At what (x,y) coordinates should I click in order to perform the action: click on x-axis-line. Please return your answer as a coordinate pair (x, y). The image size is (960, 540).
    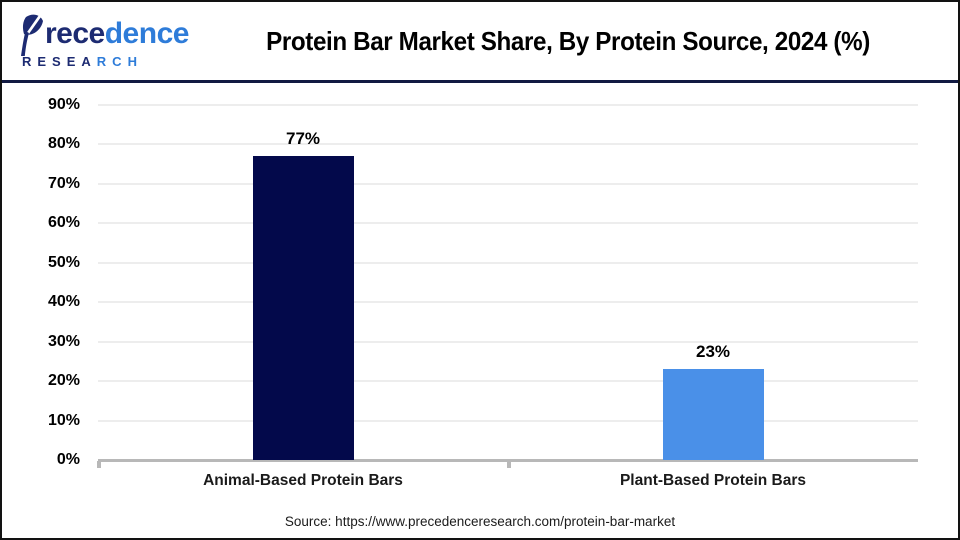
    Looking at the image, I should click on (508, 460).